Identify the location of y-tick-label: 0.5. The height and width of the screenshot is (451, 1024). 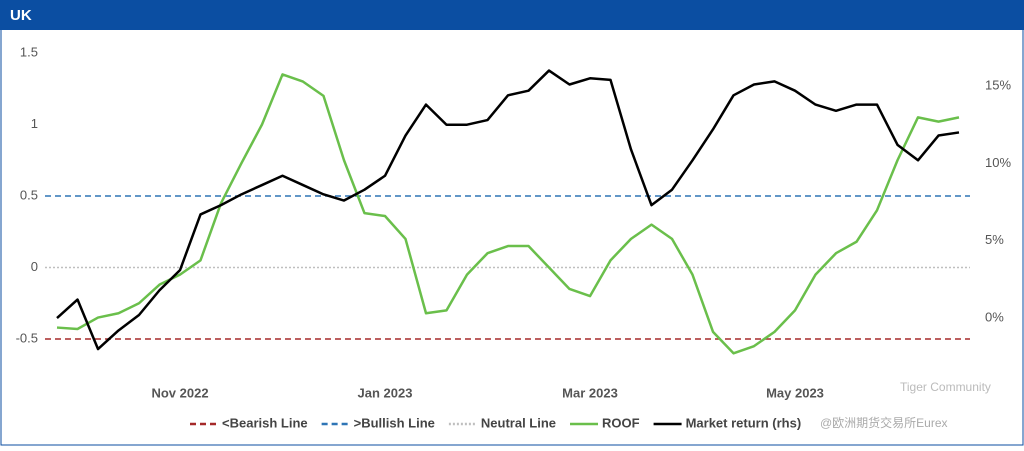
(29, 194).